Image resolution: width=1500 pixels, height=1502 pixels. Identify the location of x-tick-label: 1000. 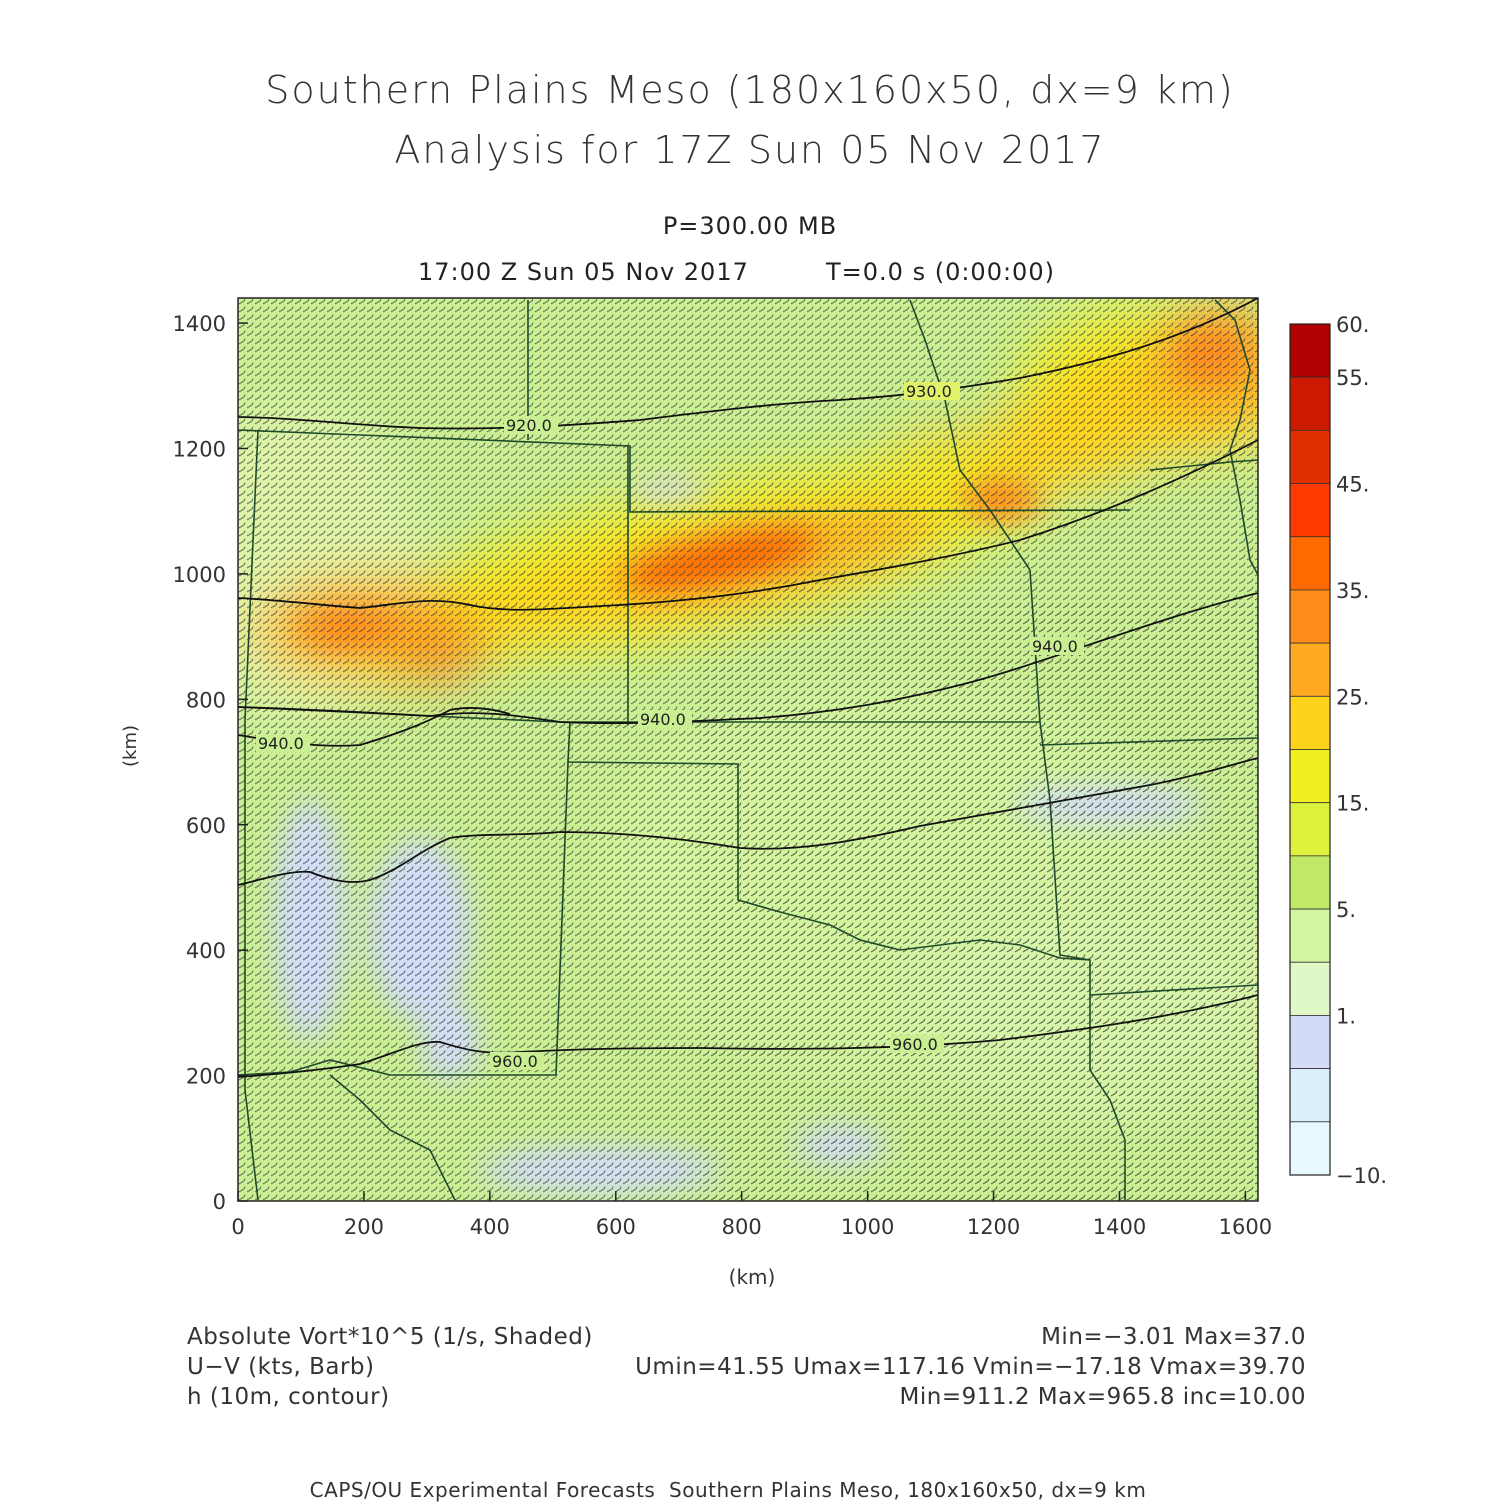
(867, 1227).